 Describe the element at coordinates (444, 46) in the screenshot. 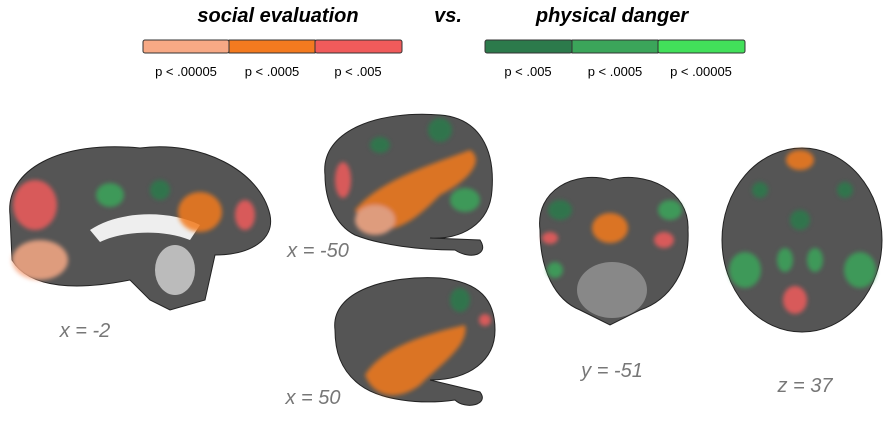

I see `color-bar` at that location.